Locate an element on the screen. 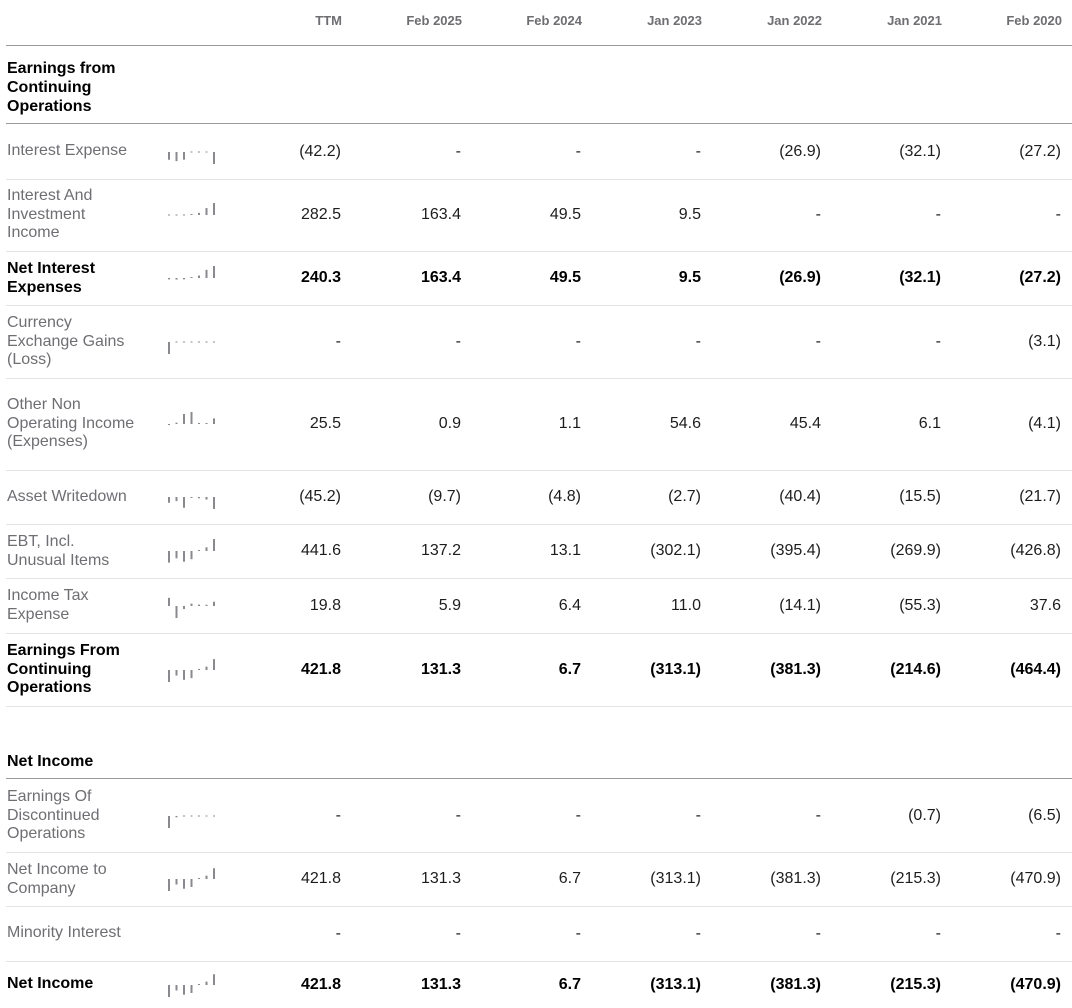  cell-feb-2020: (21.7) is located at coordinates (1040, 496).